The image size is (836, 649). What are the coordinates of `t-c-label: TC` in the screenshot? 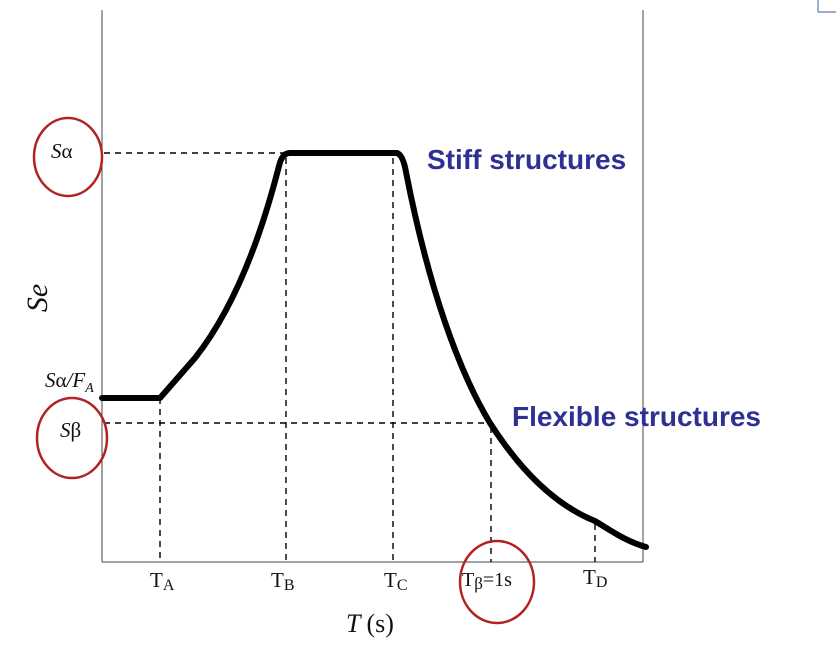 It's located at (396, 581).